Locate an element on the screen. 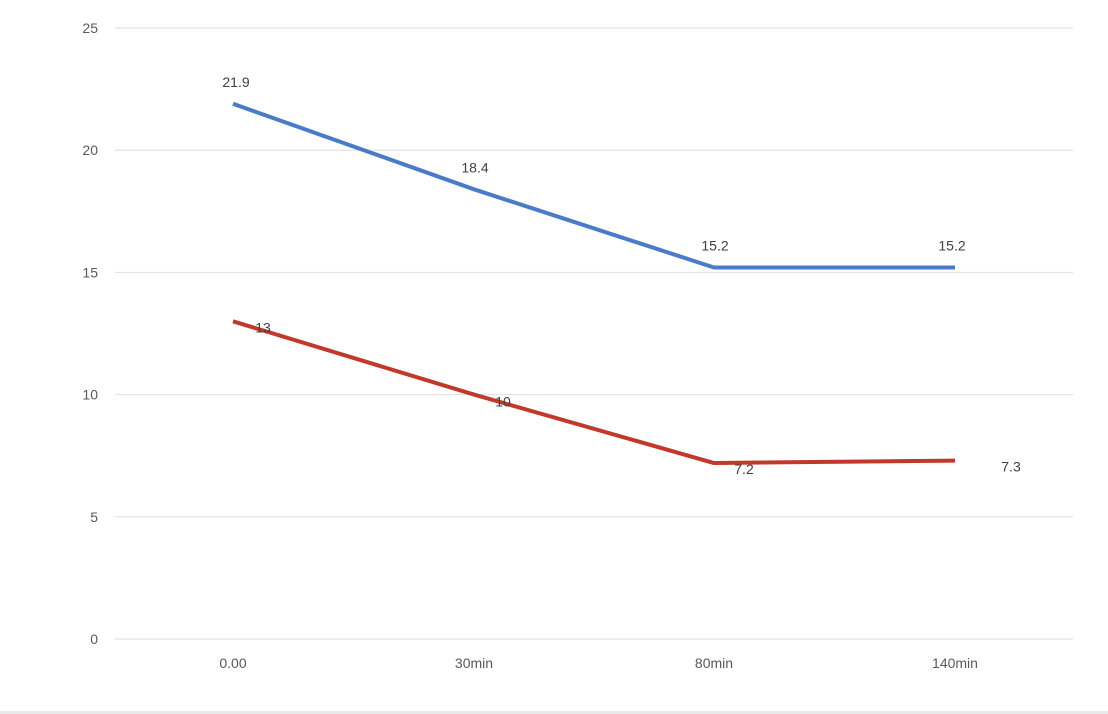 This screenshot has height=714, width=1108. data-label: 18.4 is located at coordinates (474, 167).